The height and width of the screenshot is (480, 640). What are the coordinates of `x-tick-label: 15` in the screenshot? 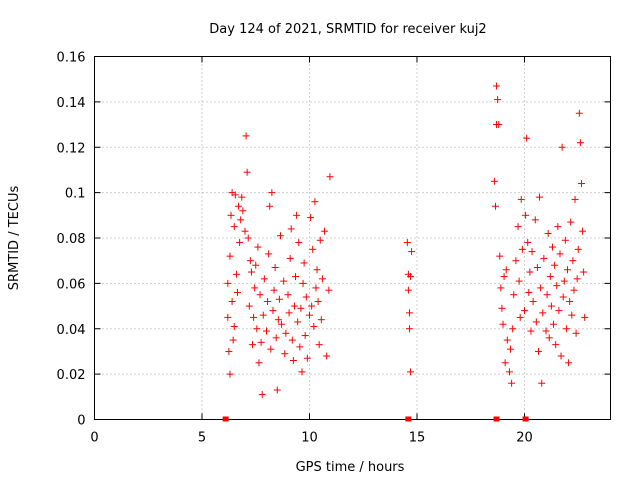 It's located at (417, 438).